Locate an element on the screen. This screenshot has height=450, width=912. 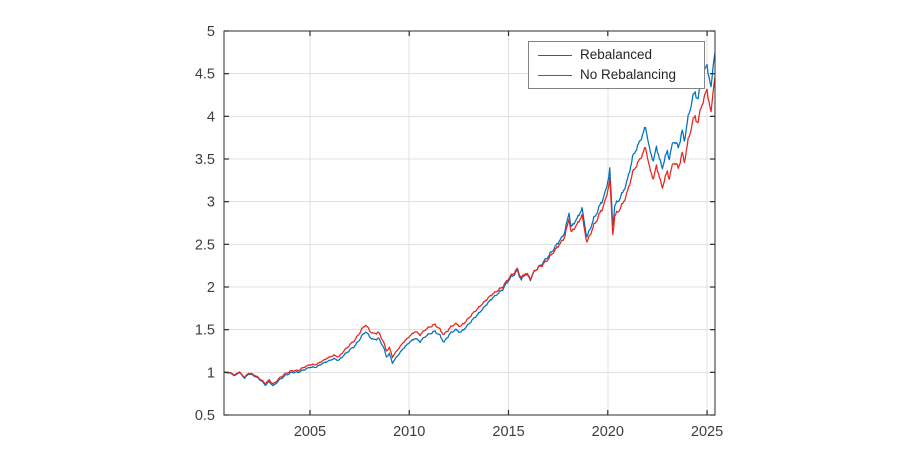
legend-entry-no-rebalancing: No Rebalancing is located at coordinates (618, 75).